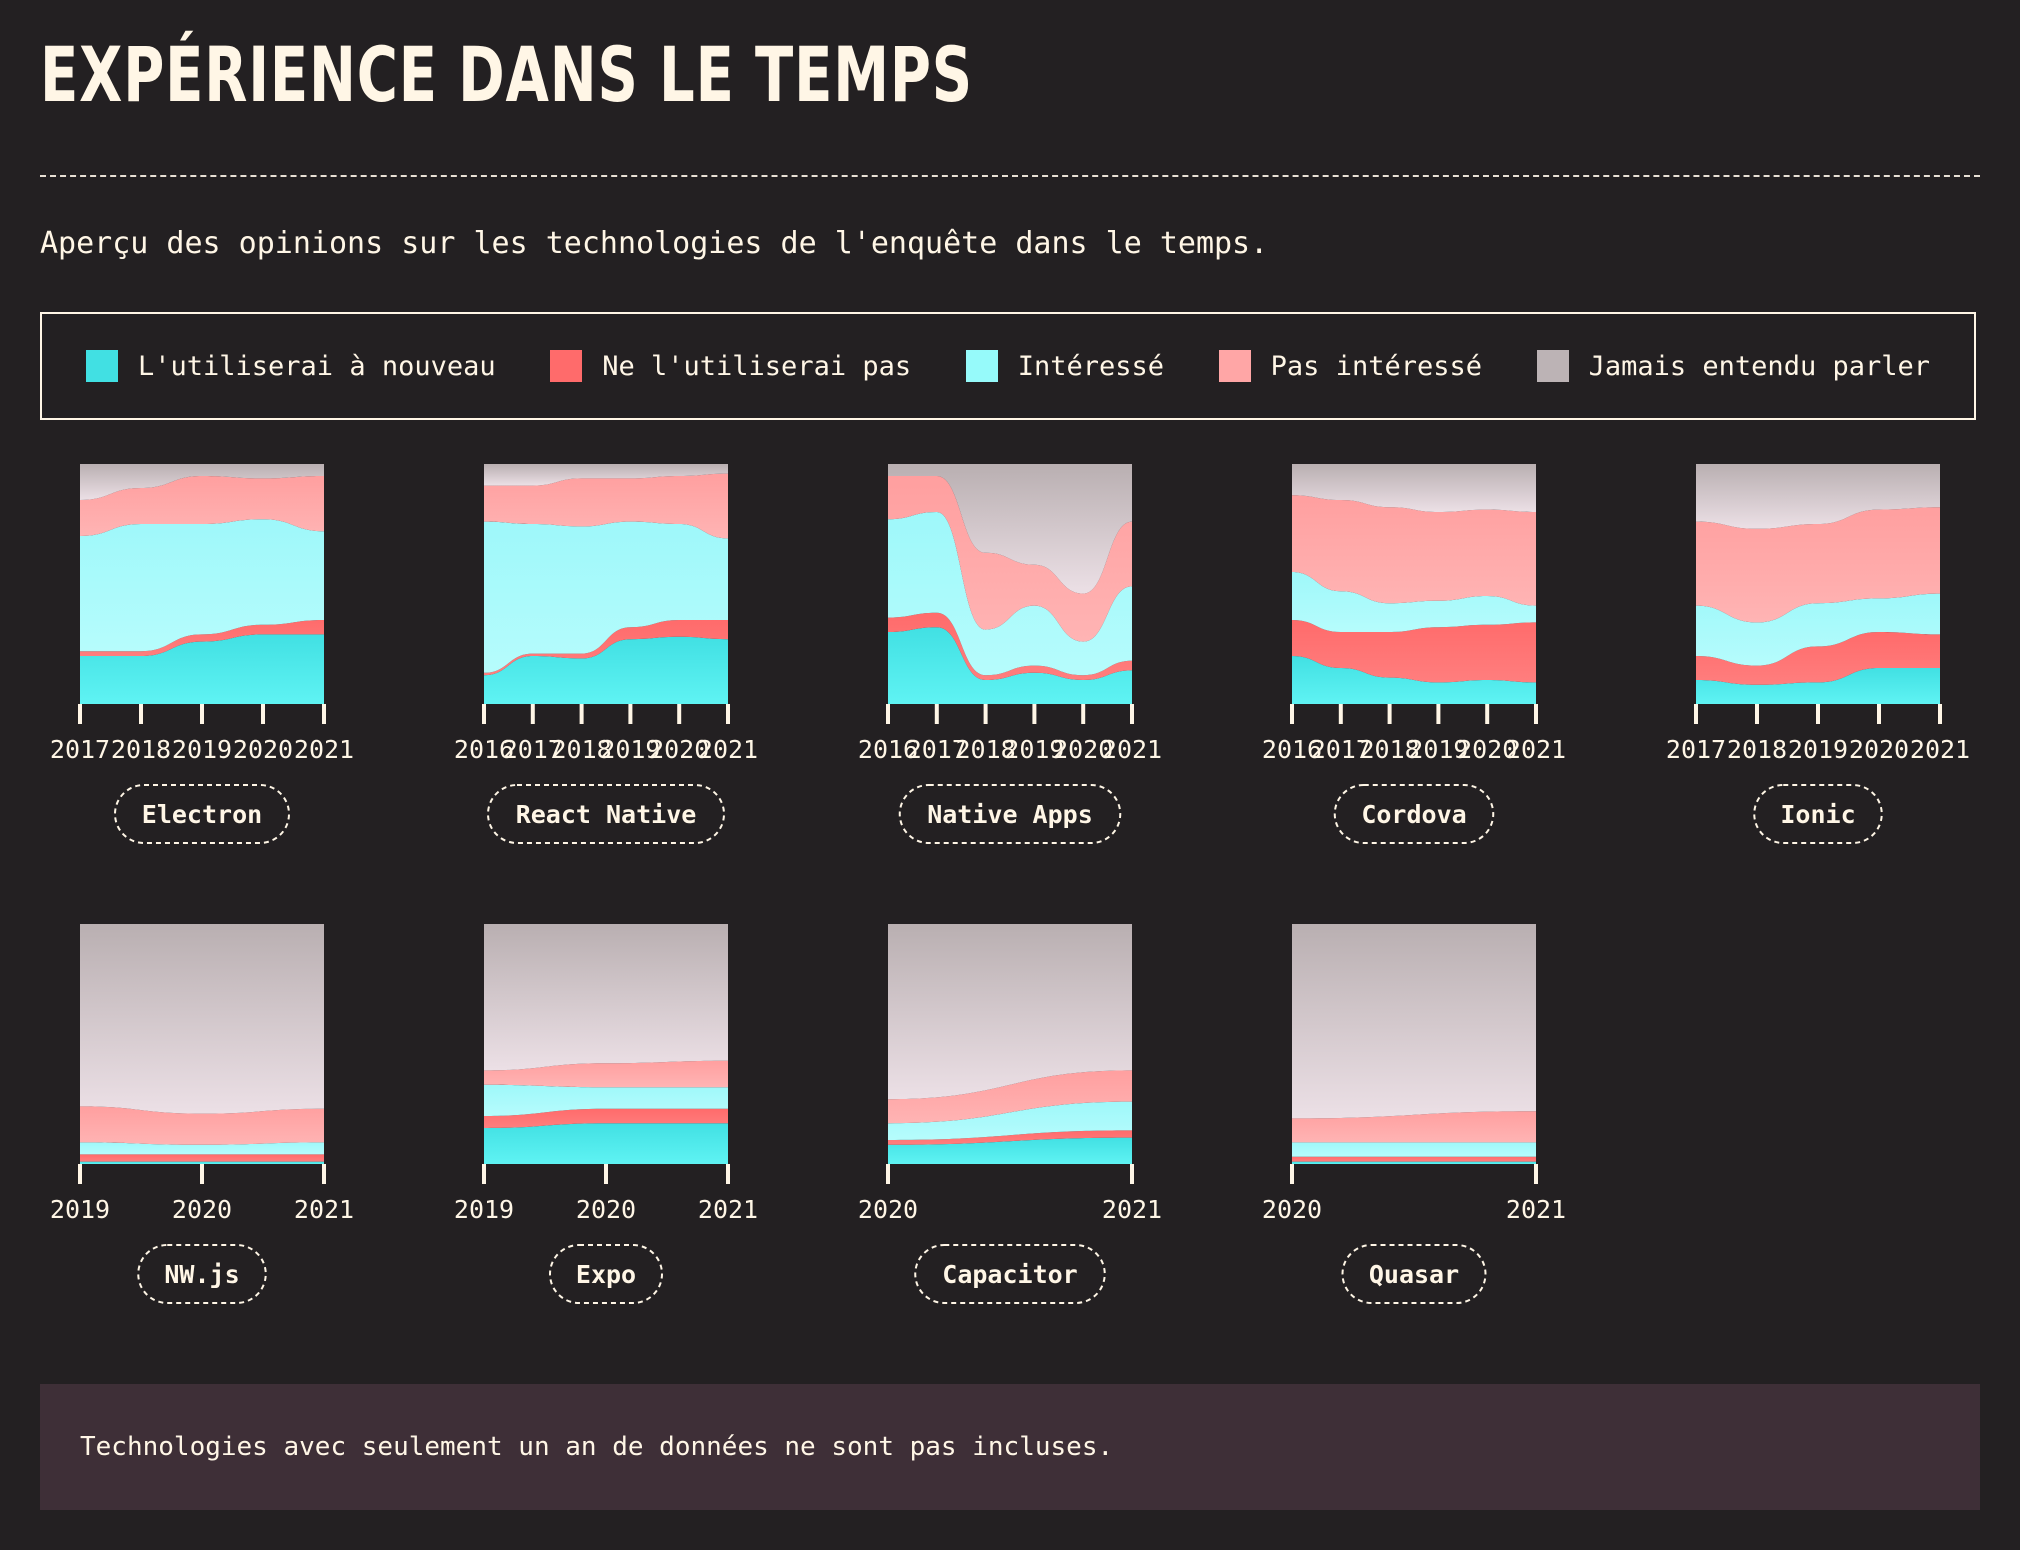  Describe the element at coordinates (1376, 366) in the screenshot. I see `legend-label: Pas intéressé` at that location.